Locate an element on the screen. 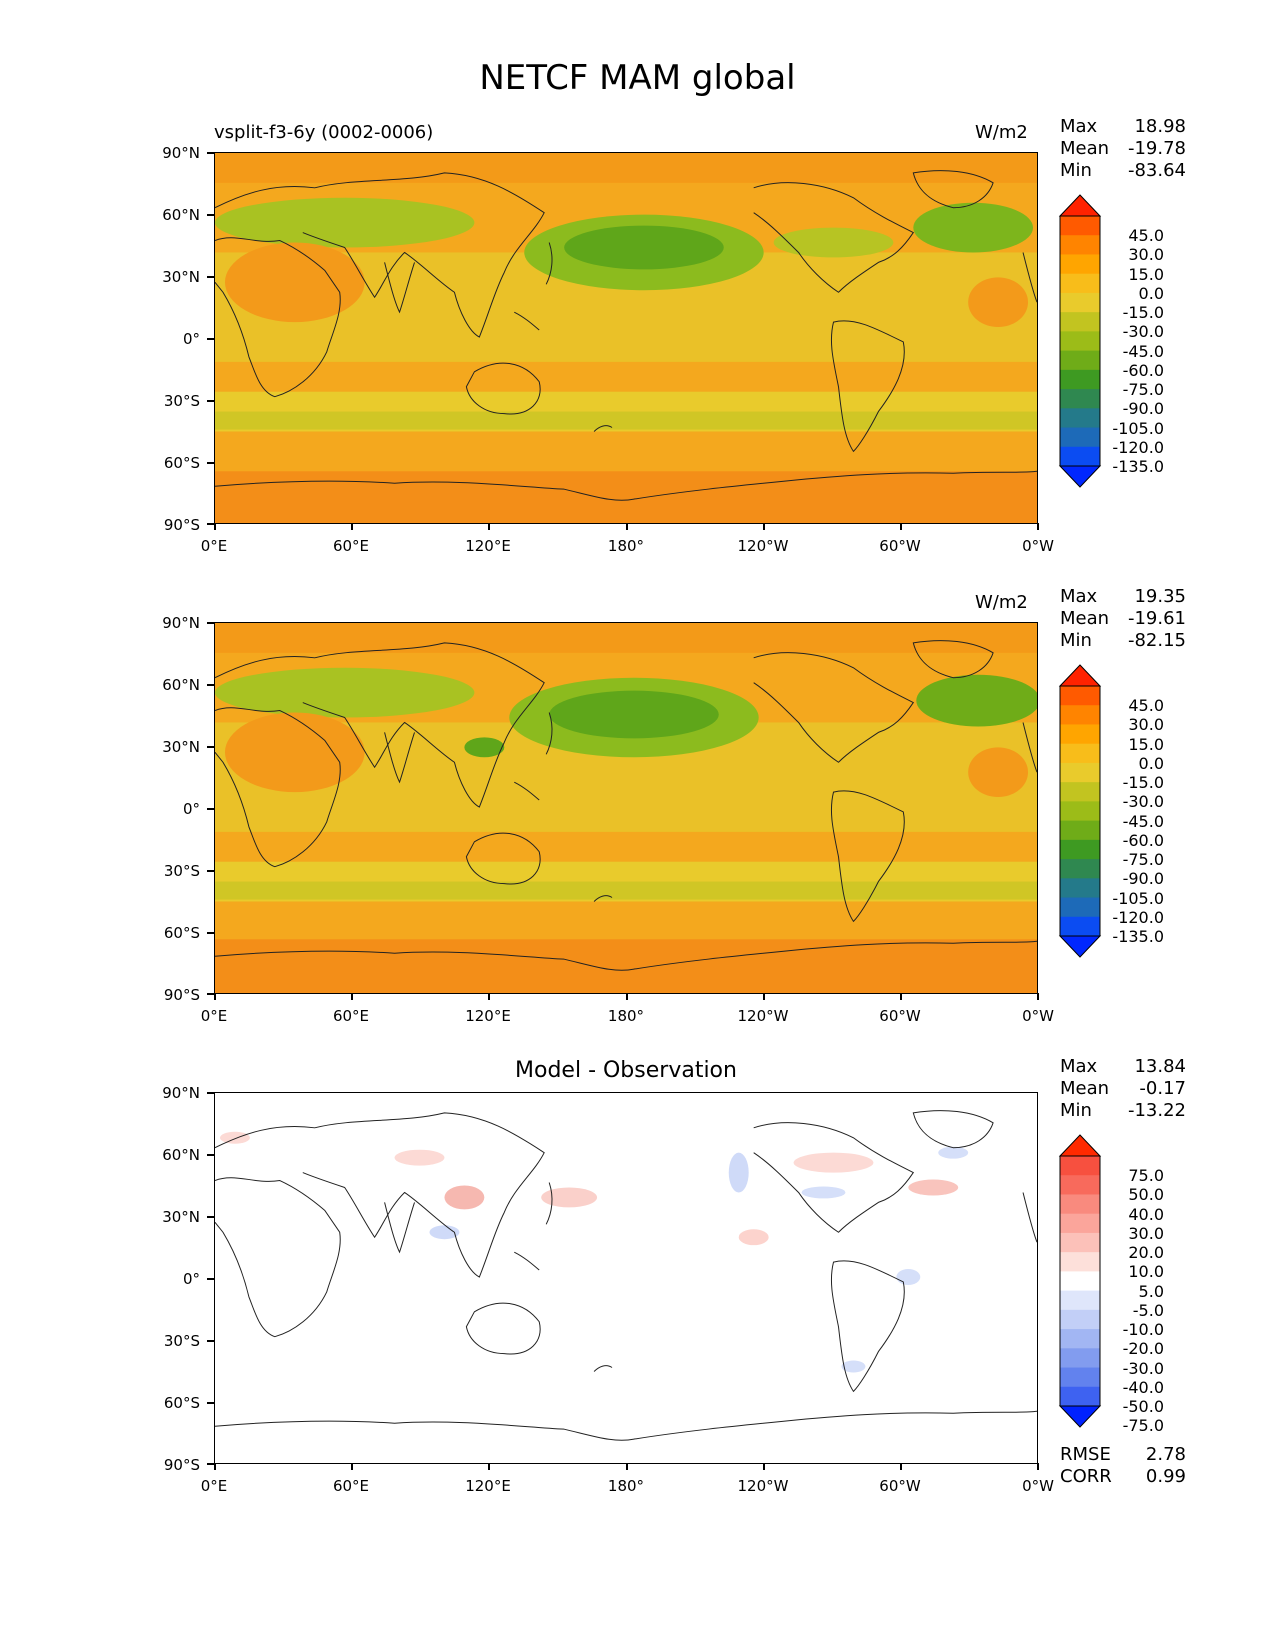  panel-3-lon-label: 120°W is located at coordinates (763, 1486).